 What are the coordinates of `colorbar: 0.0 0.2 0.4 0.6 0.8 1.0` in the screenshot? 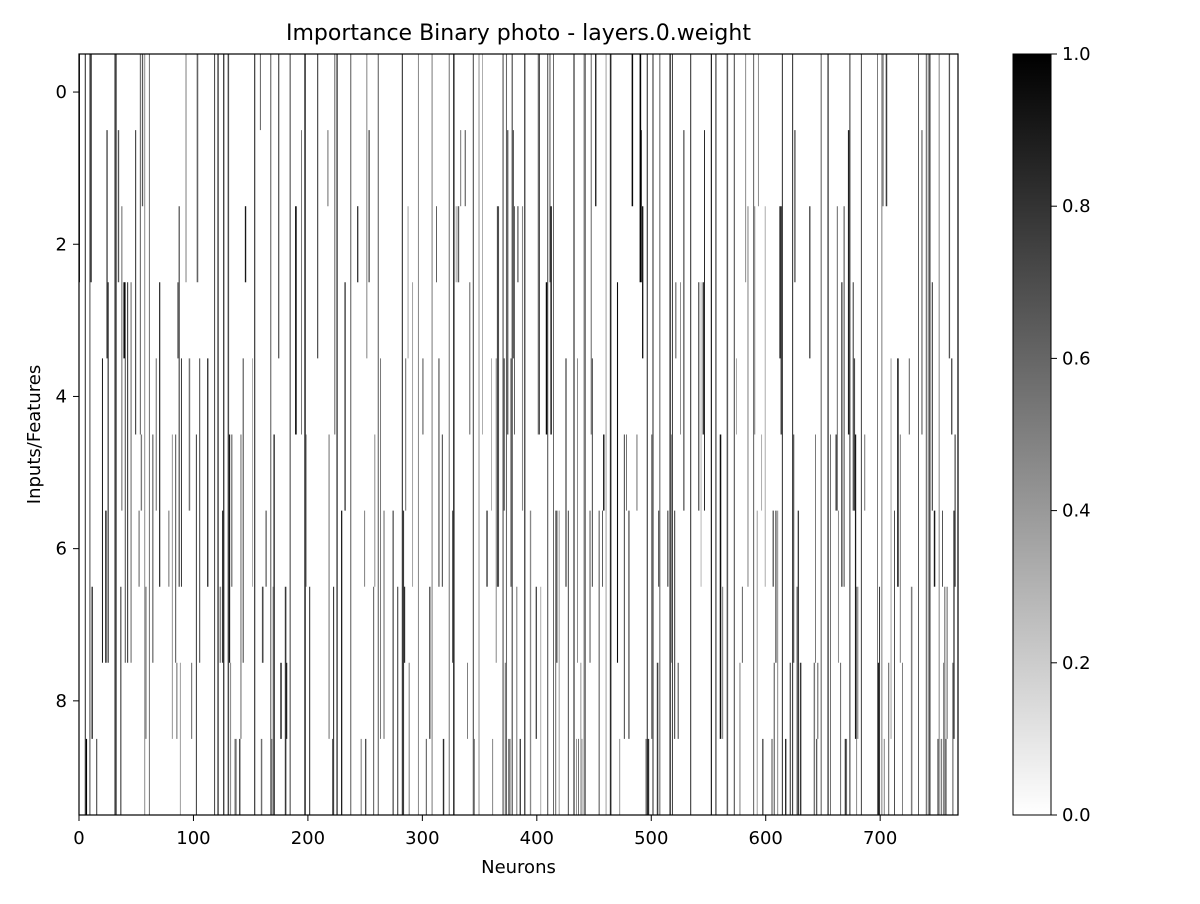 It's located at (1051, 435).